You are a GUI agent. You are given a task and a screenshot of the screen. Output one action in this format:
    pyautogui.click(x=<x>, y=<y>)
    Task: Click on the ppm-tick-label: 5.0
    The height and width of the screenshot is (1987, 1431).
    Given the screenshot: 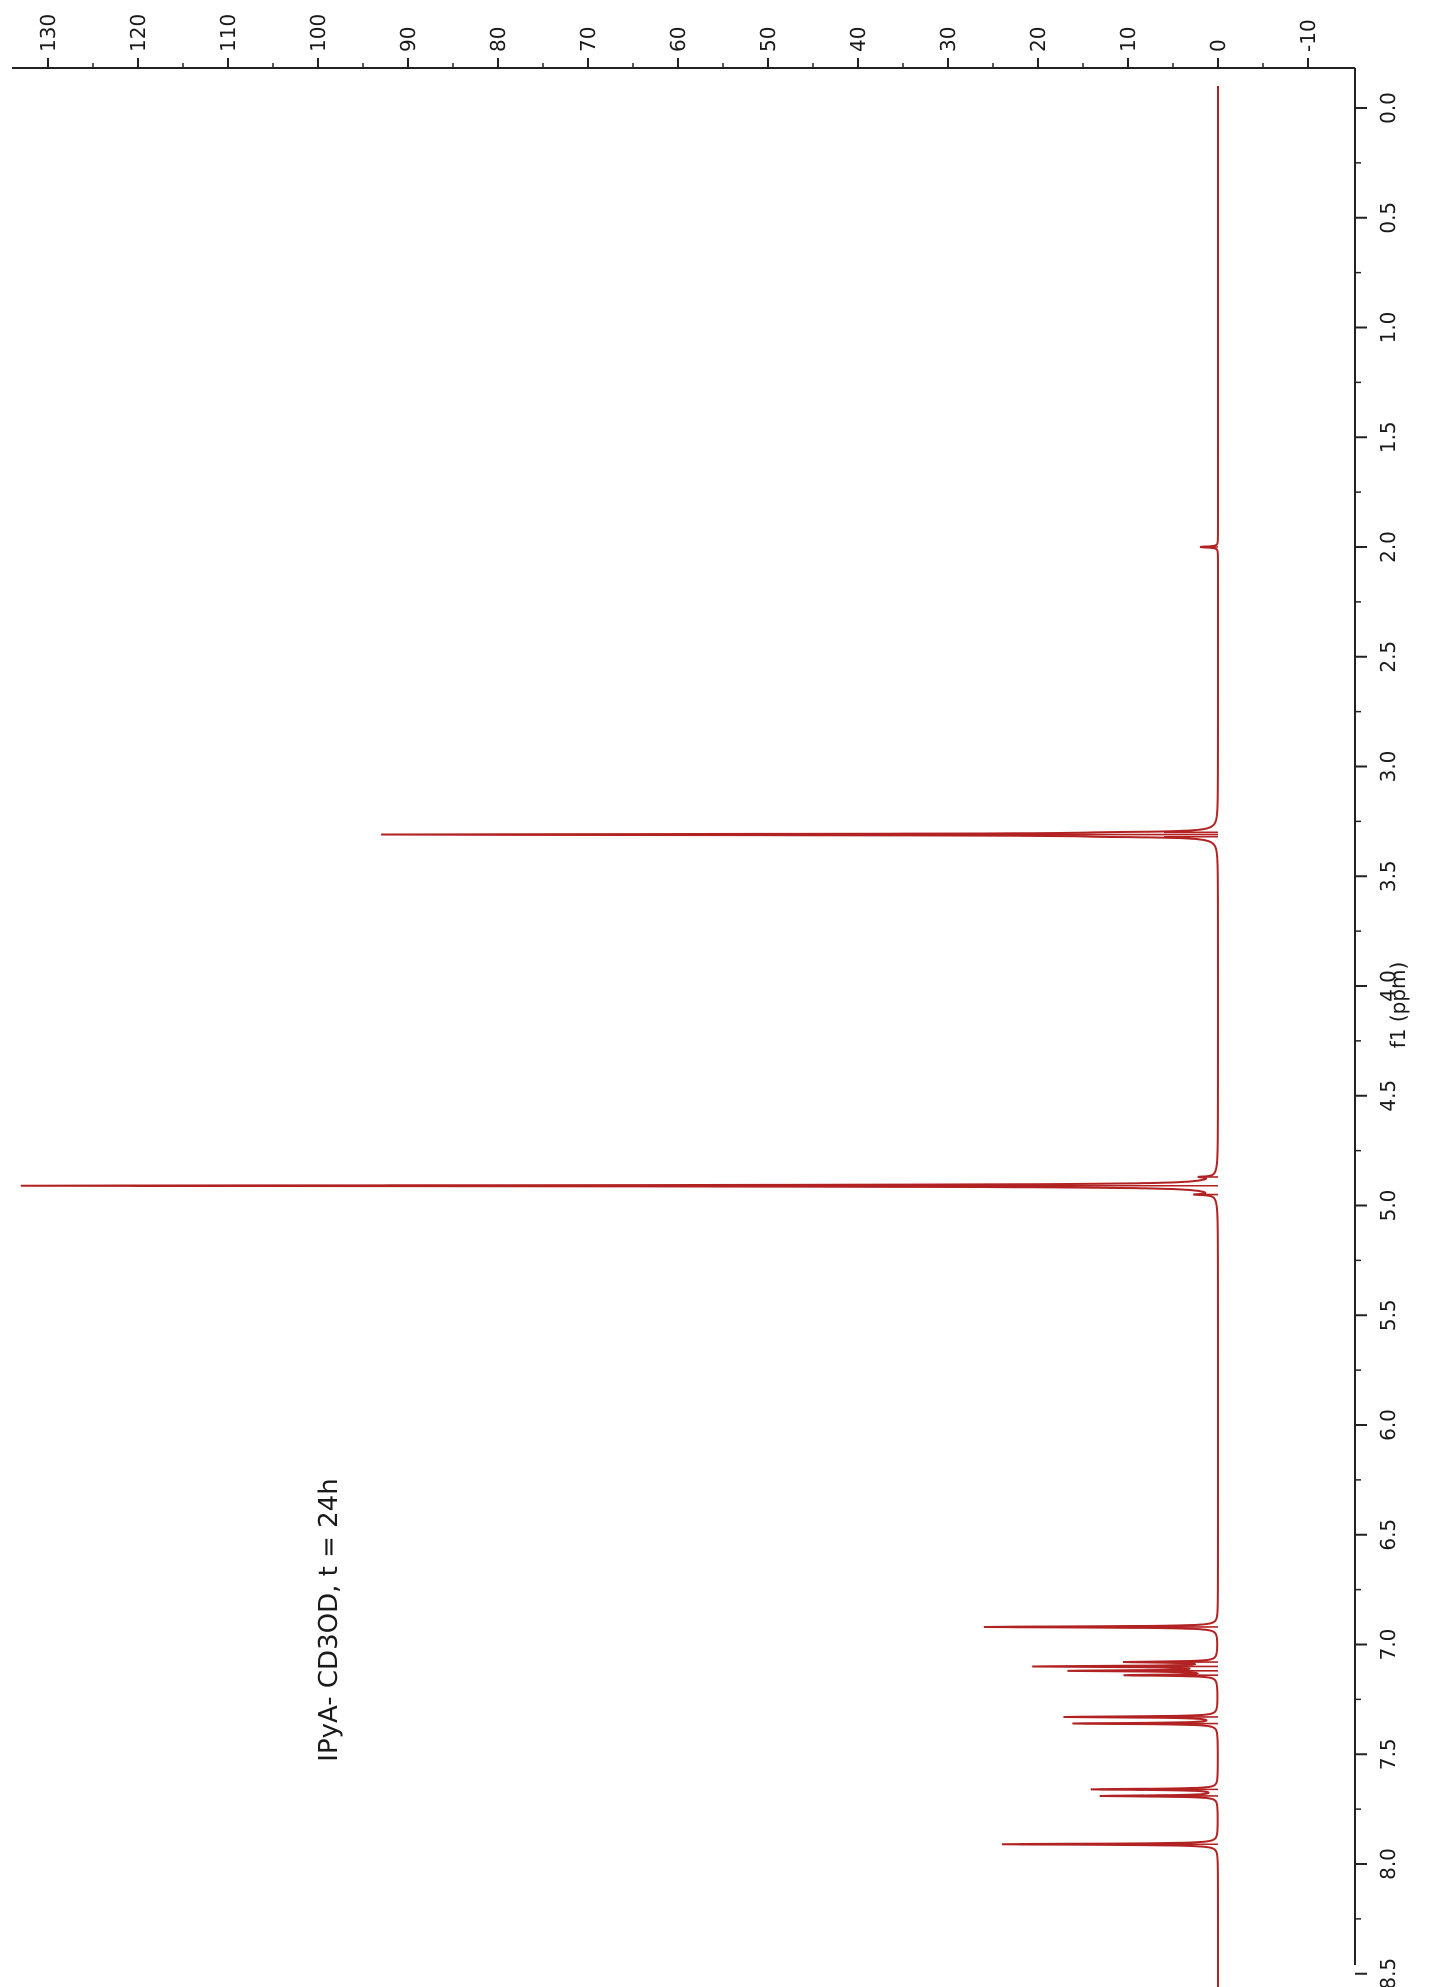 What is the action you would take?
    pyautogui.click(x=1388, y=1206)
    